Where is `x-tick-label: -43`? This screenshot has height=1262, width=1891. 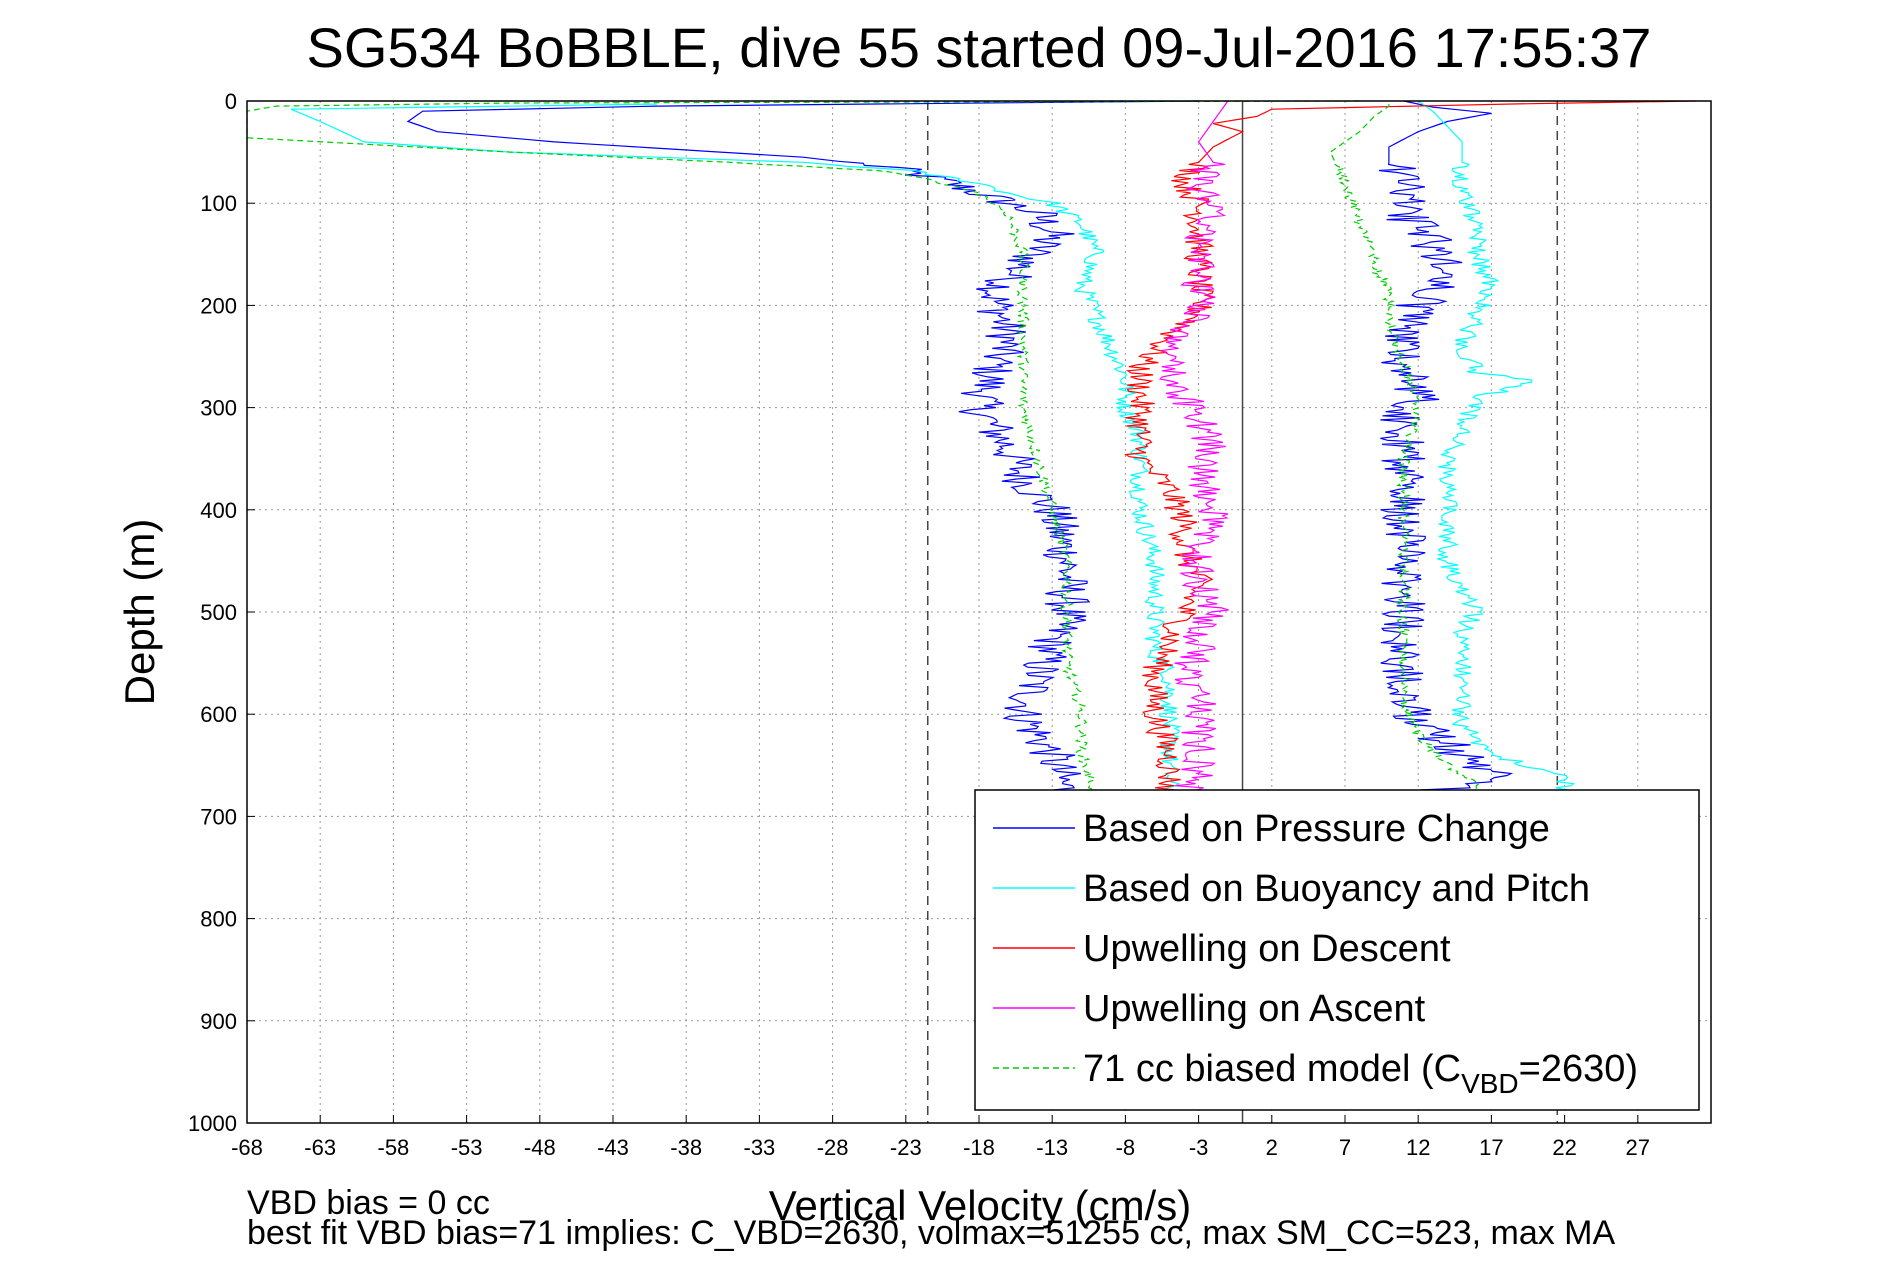 x-tick-label: -43 is located at coordinates (613, 1147).